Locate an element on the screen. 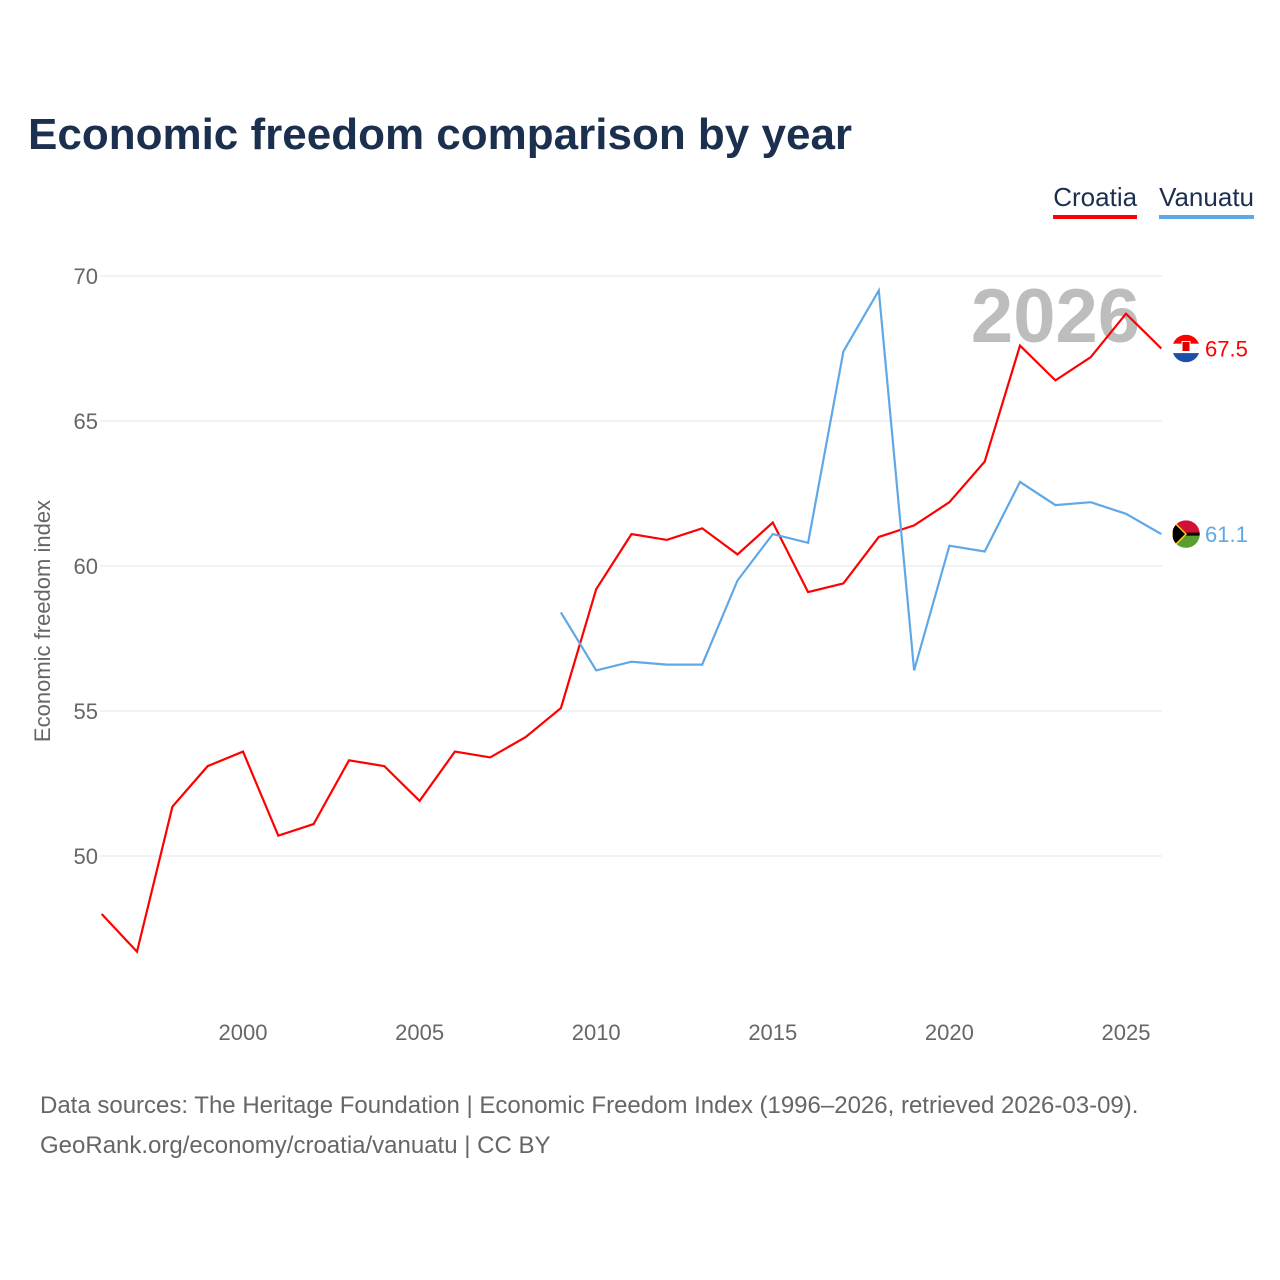  chart-title: Economic freedom comparison by year is located at coordinates (440, 134).